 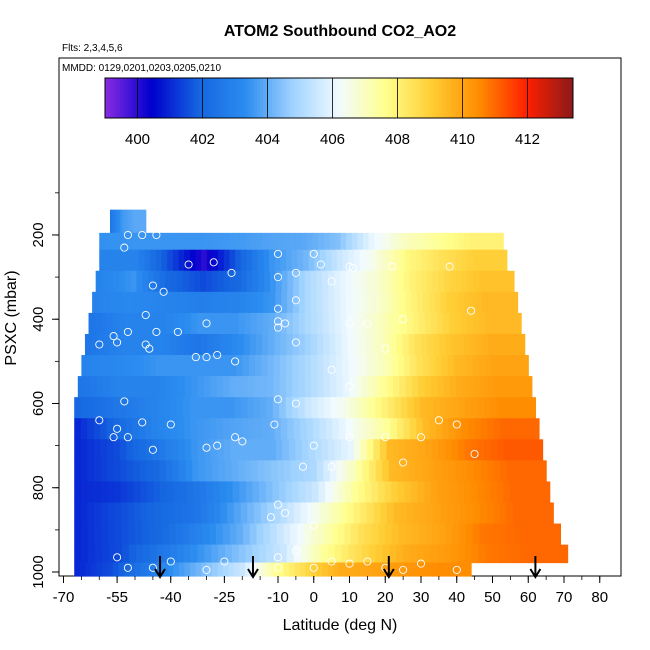 What do you see at coordinates (171, 597) in the screenshot?
I see `x-tick-label: -40` at bounding box center [171, 597].